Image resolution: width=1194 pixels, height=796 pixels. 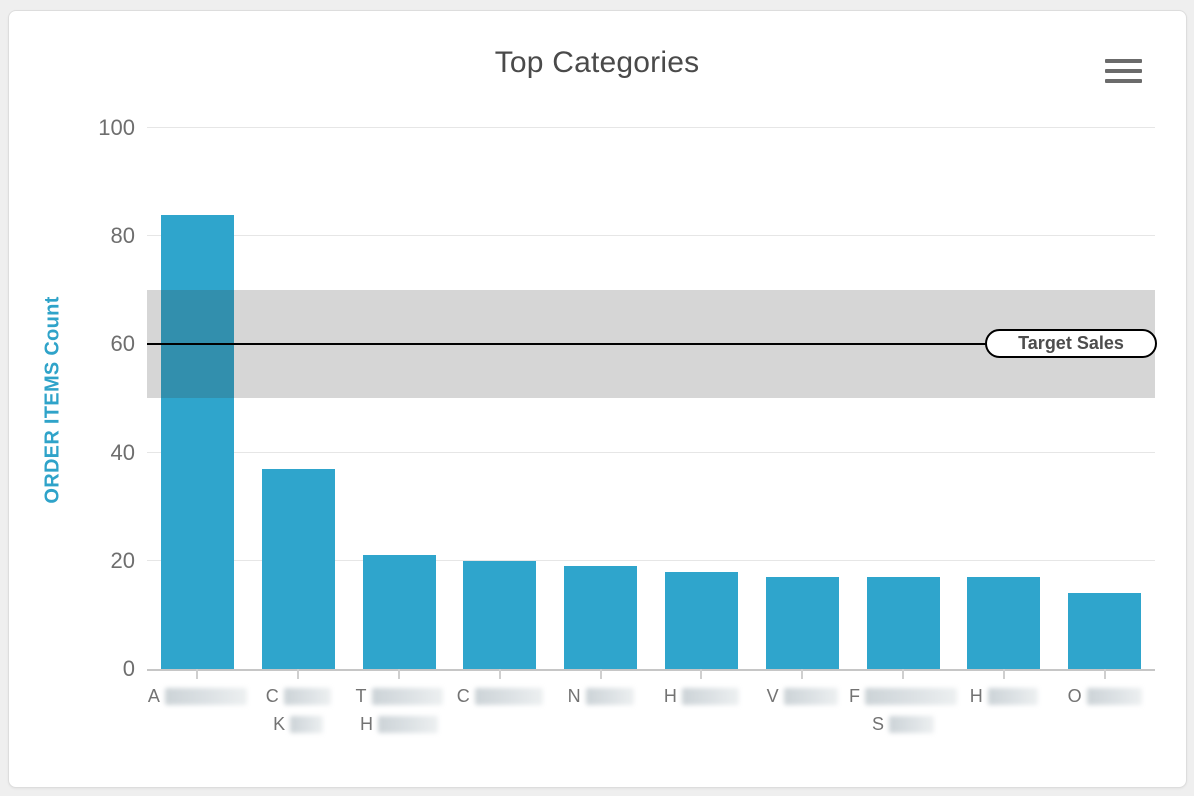 I want to click on x-category-label-line: T, so click(x=399, y=696).